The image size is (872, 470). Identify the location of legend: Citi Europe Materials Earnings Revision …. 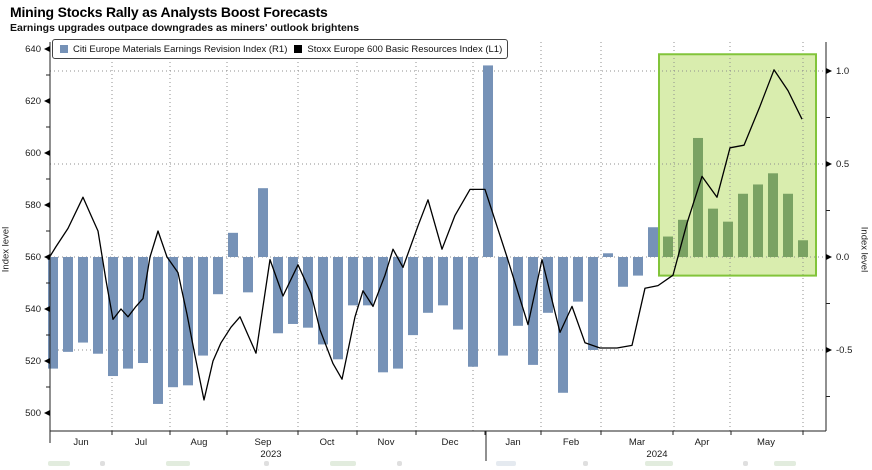
(280, 49).